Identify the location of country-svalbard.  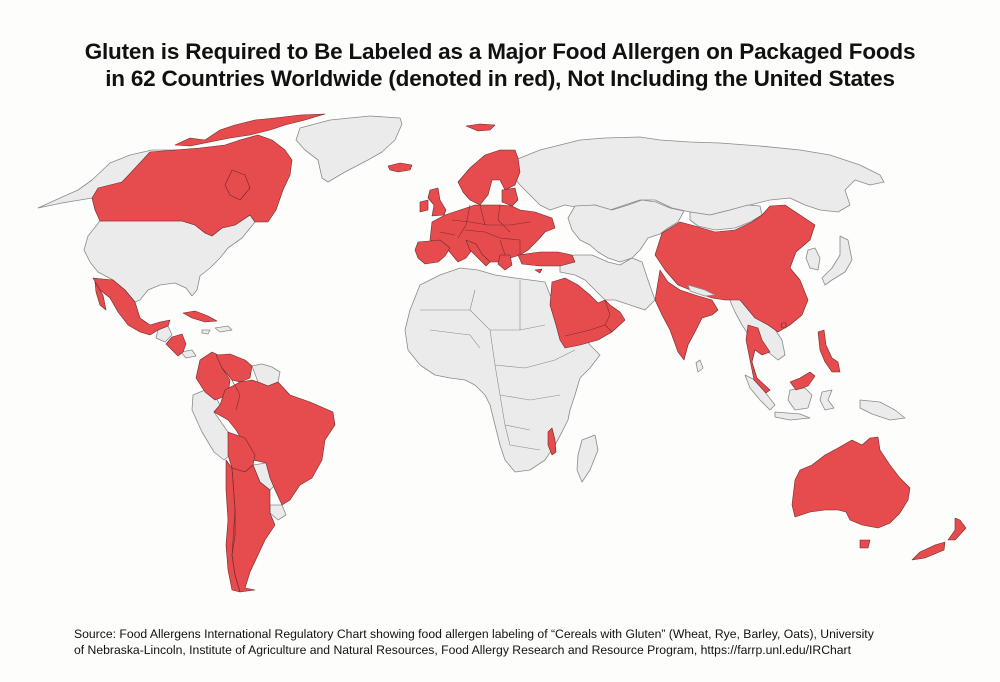
(480, 127).